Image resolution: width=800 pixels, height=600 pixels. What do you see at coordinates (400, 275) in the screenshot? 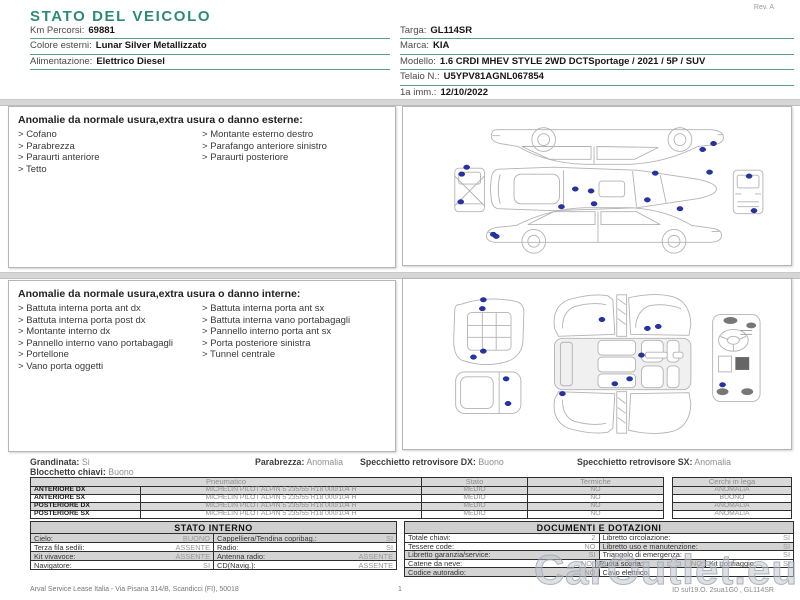
I see `section-divider-band` at bounding box center [400, 275].